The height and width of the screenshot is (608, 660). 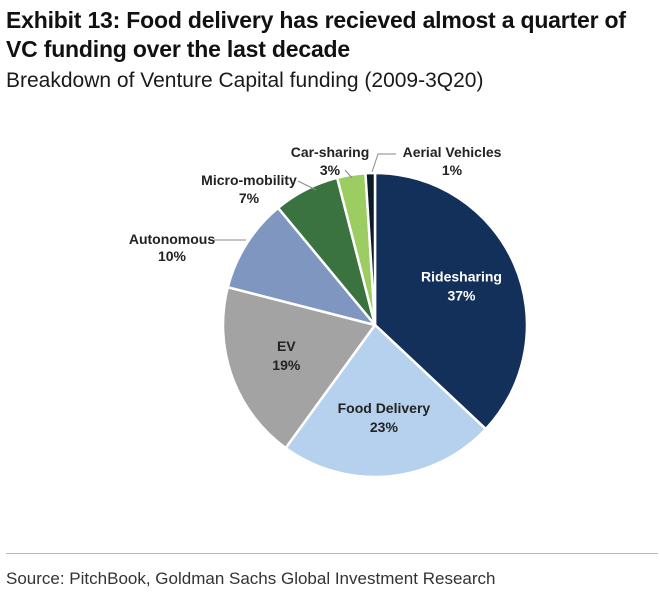 What do you see at coordinates (332, 553) in the screenshot?
I see `source-divider` at bounding box center [332, 553].